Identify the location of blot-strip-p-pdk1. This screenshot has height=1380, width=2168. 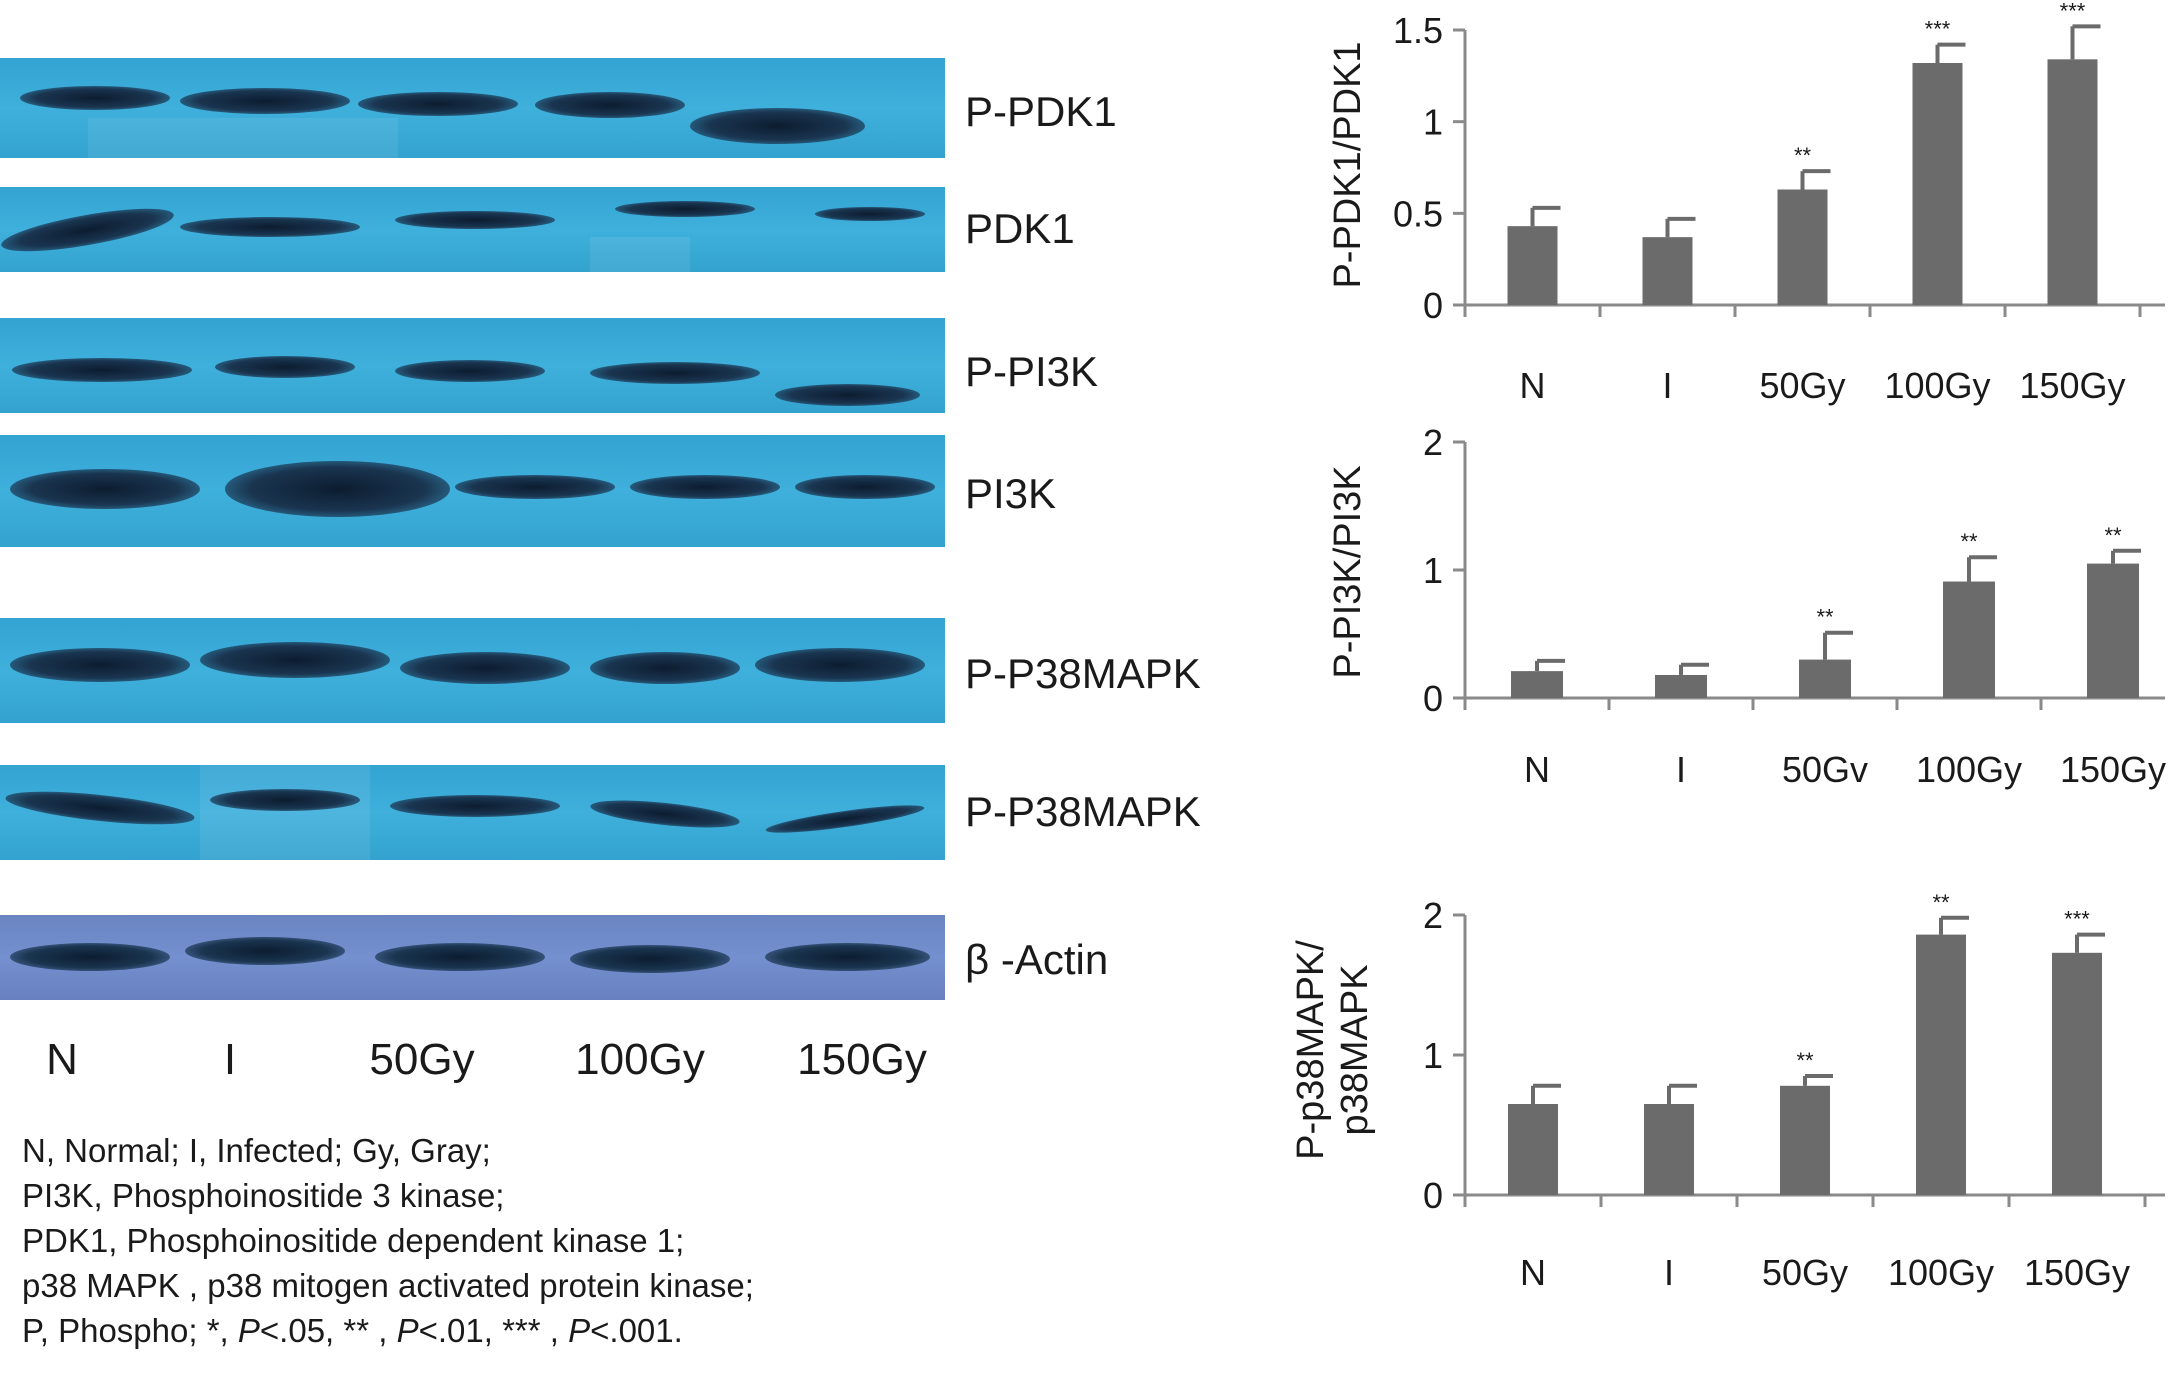
(472, 108).